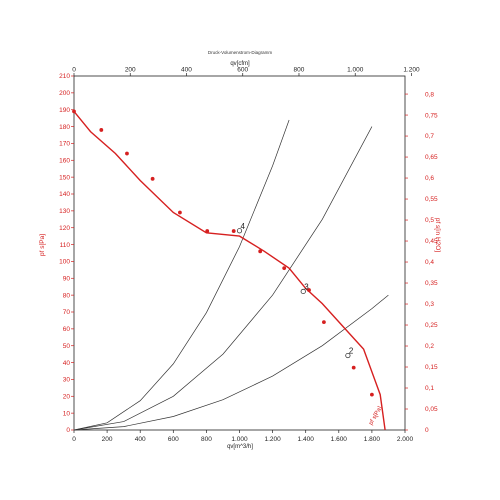  Describe the element at coordinates (306, 286) in the screenshot. I see `operating-point-label: 3` at that location.